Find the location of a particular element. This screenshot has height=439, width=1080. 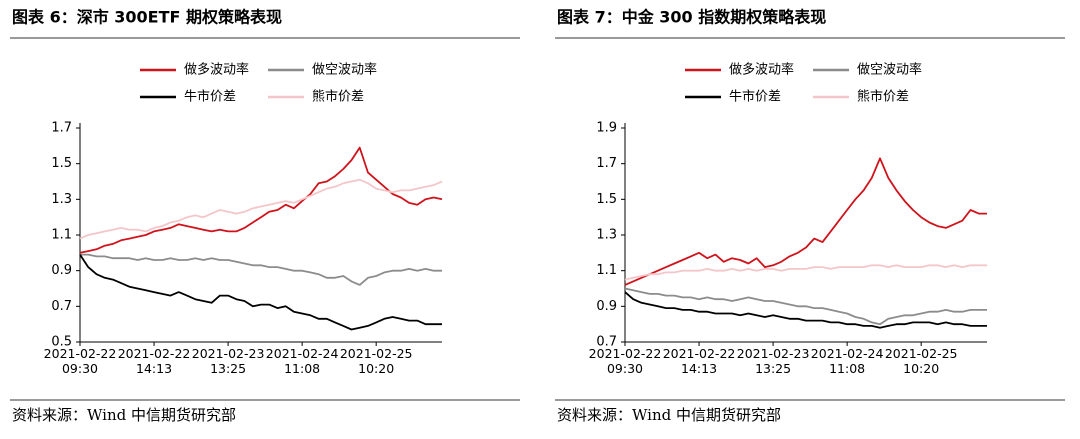

chart-title: 图表 6：深市 300ETF 期权策略表现 is located at coordinates (147, 17).